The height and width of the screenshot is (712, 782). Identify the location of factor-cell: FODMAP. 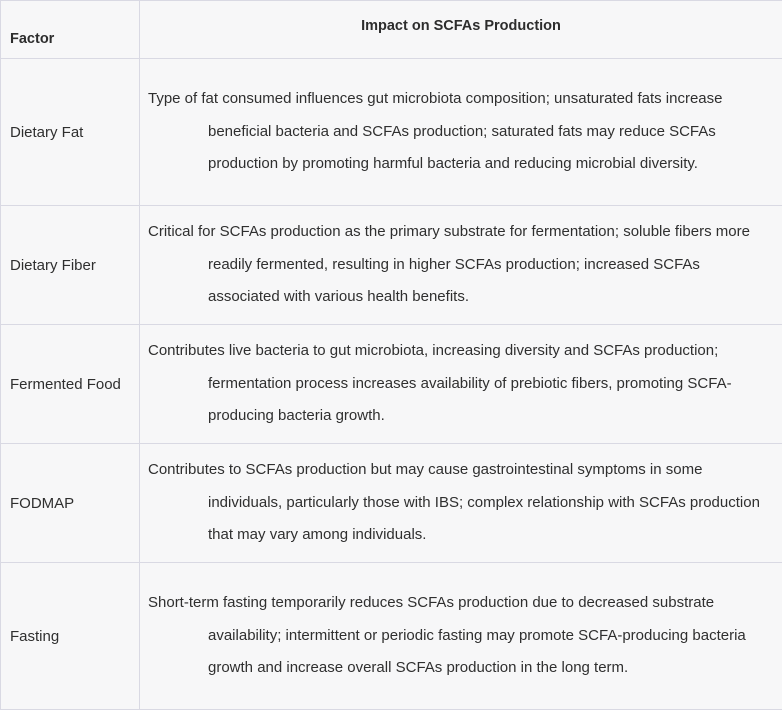
(70, 503).